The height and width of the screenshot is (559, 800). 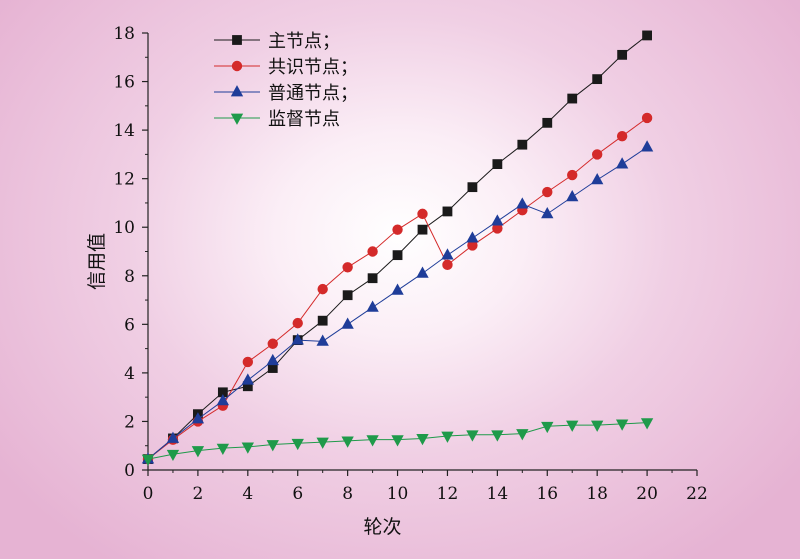 I want to click on legend-label: 普通节点；, so click(x=313, y=93).